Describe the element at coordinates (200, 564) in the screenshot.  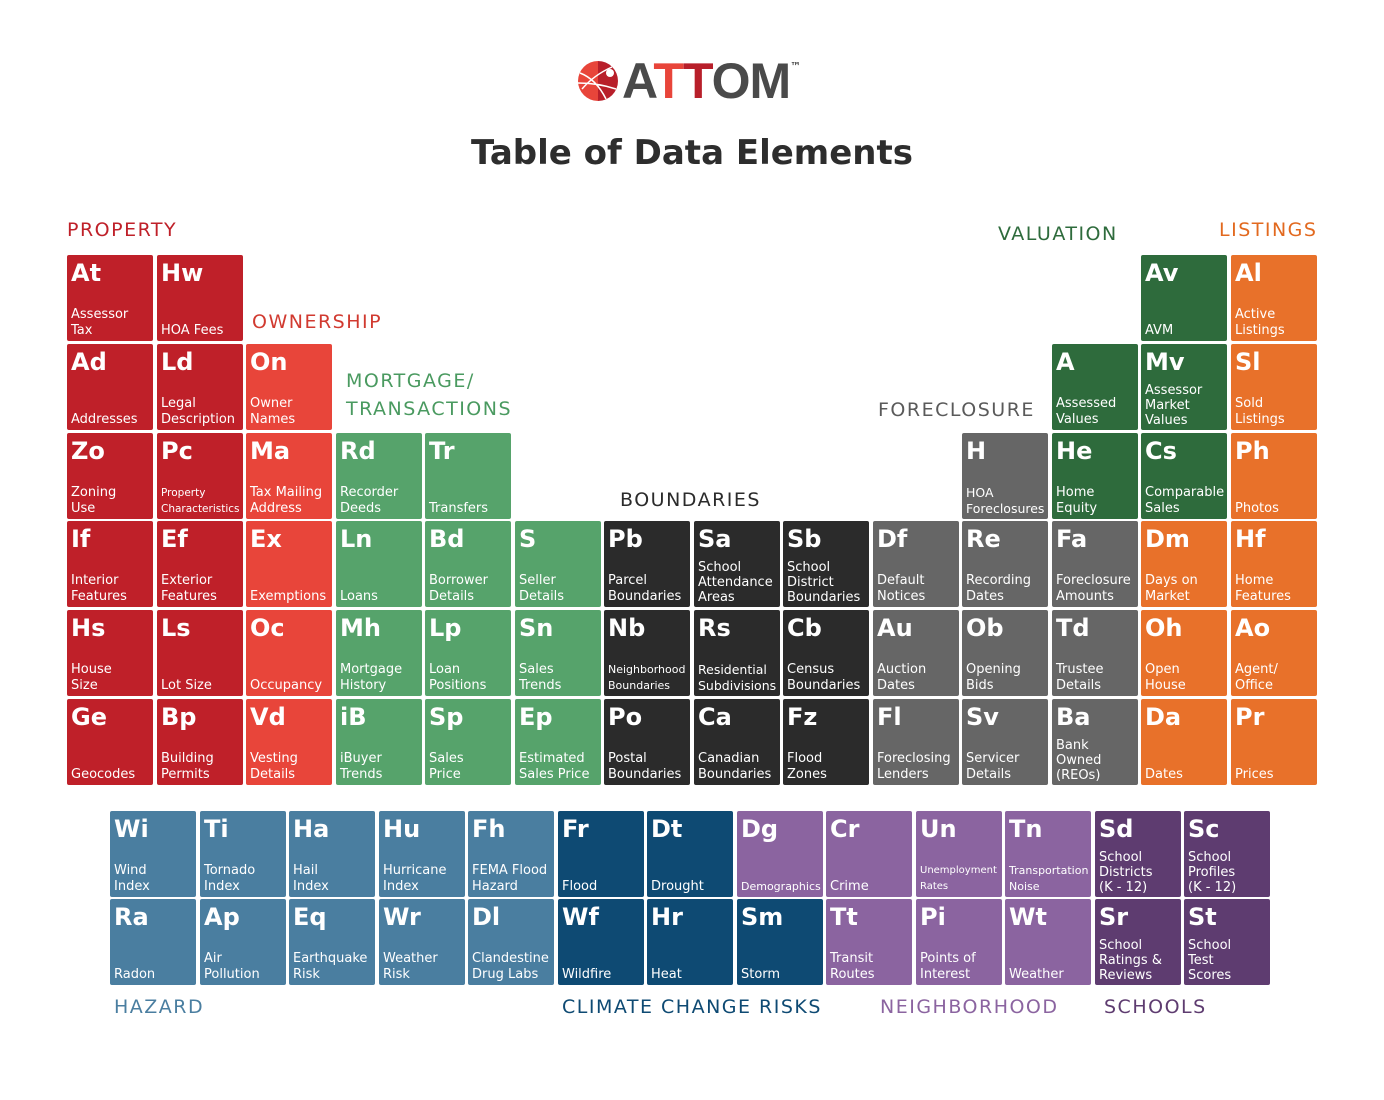
I see `element-ef-exterior-features: Ef Exterior Features` at that location.